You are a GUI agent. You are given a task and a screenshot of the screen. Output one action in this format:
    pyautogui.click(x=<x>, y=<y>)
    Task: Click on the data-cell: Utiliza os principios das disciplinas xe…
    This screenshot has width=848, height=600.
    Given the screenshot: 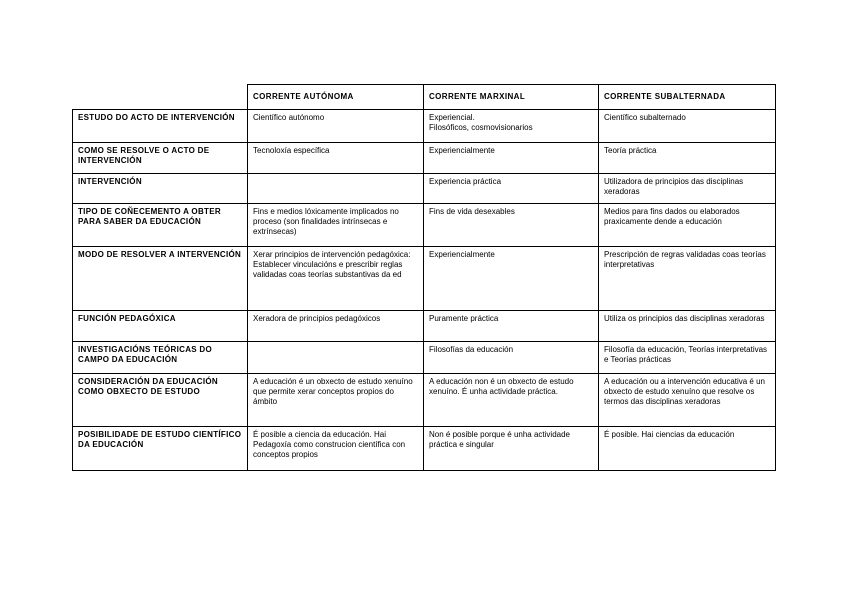 What is the action you would take?
    pyautogui.click(x=687, y=326)
    